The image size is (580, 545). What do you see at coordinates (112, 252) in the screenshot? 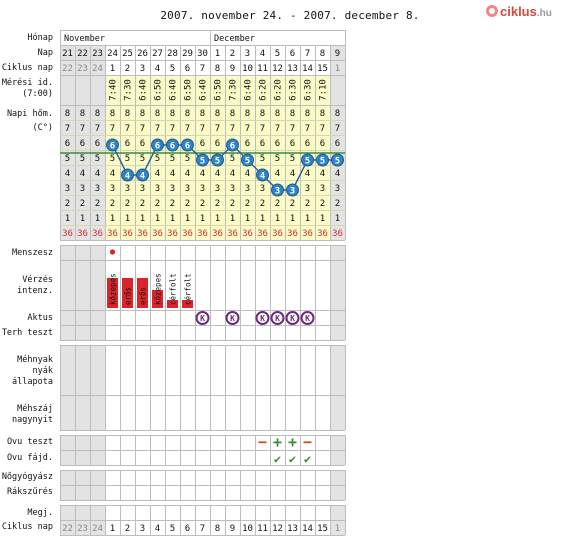
I see `menstruation-dot` at bounding box center [112, 252].